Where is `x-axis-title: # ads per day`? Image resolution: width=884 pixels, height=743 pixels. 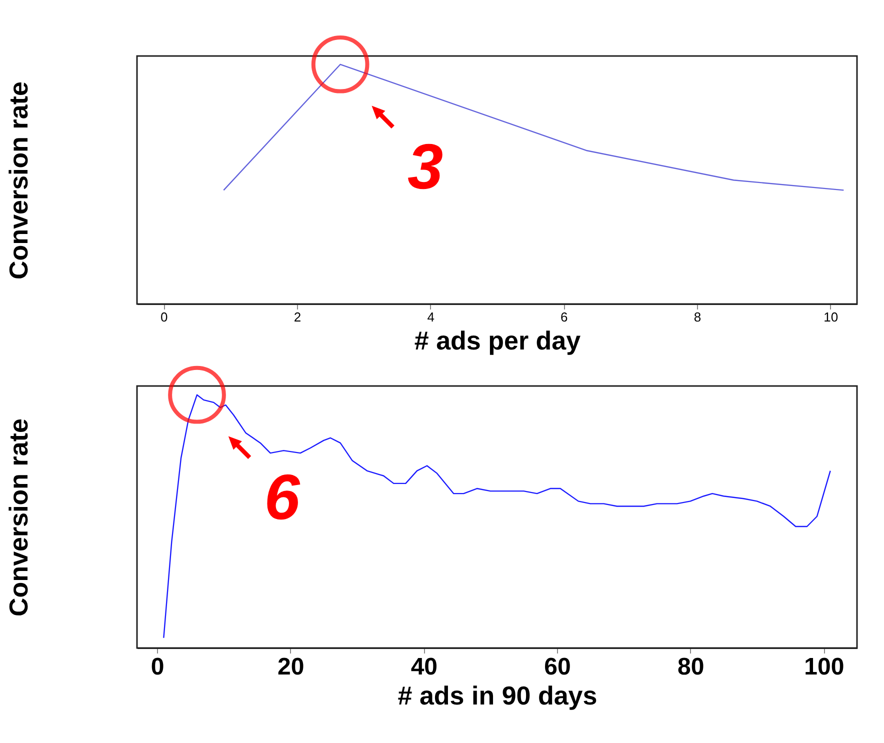
x-axis-title: # ads per day is located at coordinates (498, 341).